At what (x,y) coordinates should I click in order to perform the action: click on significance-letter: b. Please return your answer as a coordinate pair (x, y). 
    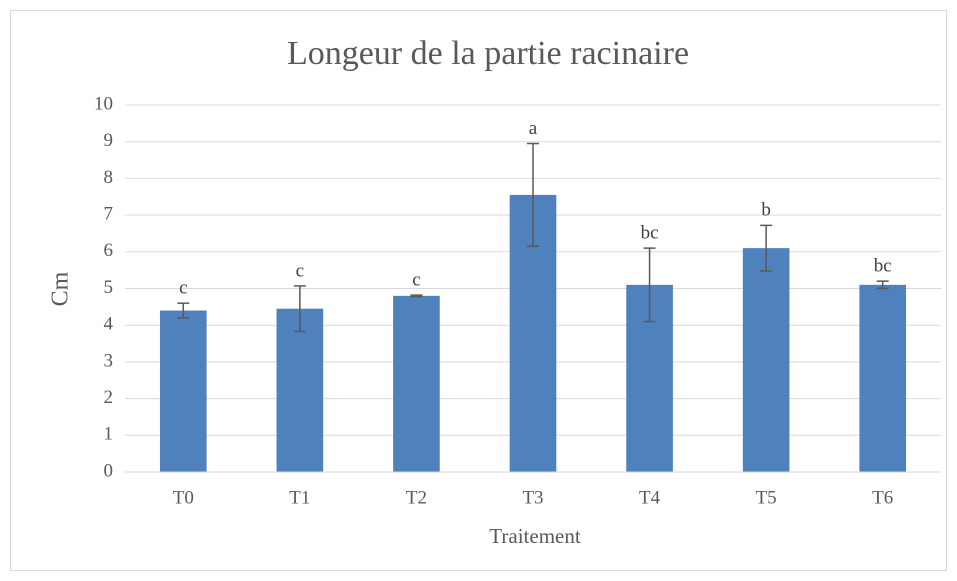
    Looking at the image, I should click on (766, 210).